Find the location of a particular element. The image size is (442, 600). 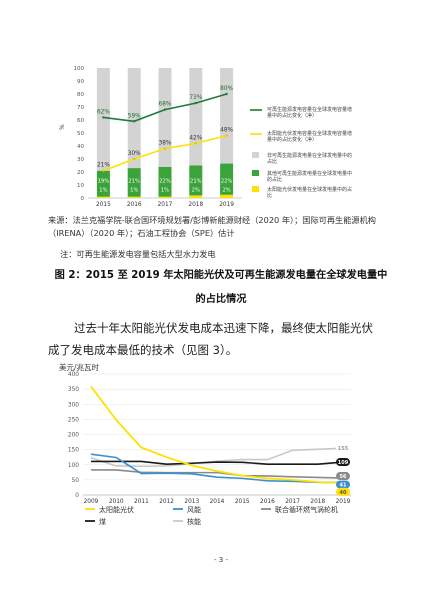

legend-label-nuclear: 核能 is located at coordinates (194, 521).